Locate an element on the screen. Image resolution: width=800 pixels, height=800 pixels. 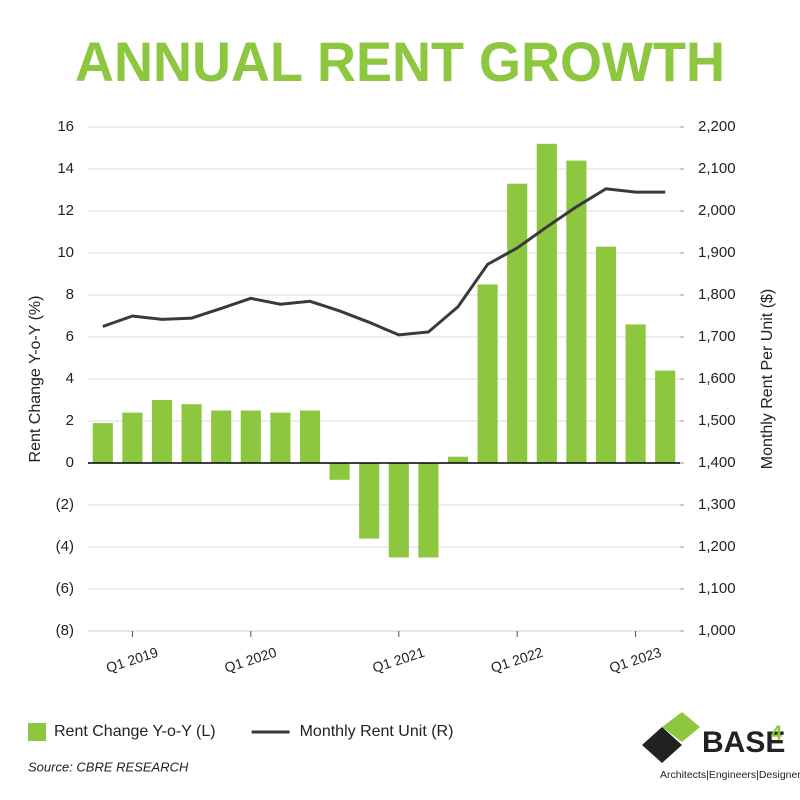
y-tick-label: 16 is located at coordinates (65, 126).